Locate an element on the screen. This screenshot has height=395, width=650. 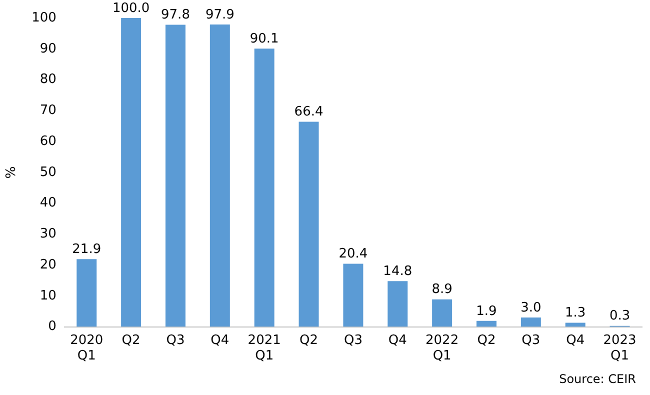
data-label: 90.1 is located at coordinates (264, 38).